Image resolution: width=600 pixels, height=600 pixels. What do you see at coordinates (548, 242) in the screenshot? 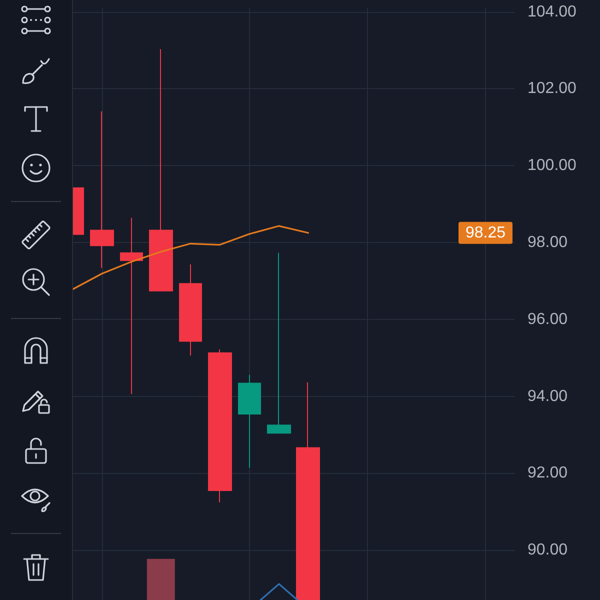
I see `y-tick-label: 98.00` at bounding box center [548, 242].